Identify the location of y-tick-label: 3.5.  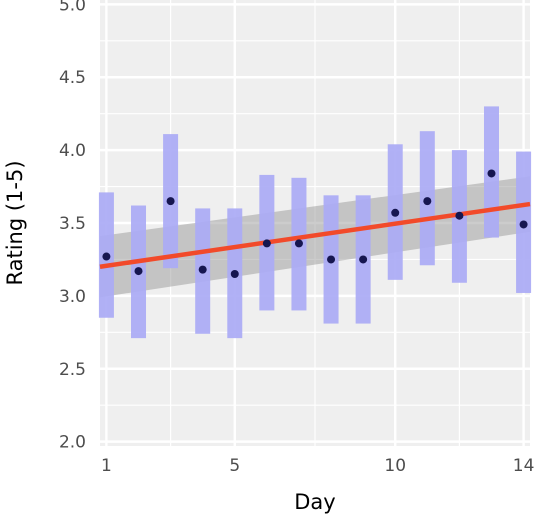
(72, 224).